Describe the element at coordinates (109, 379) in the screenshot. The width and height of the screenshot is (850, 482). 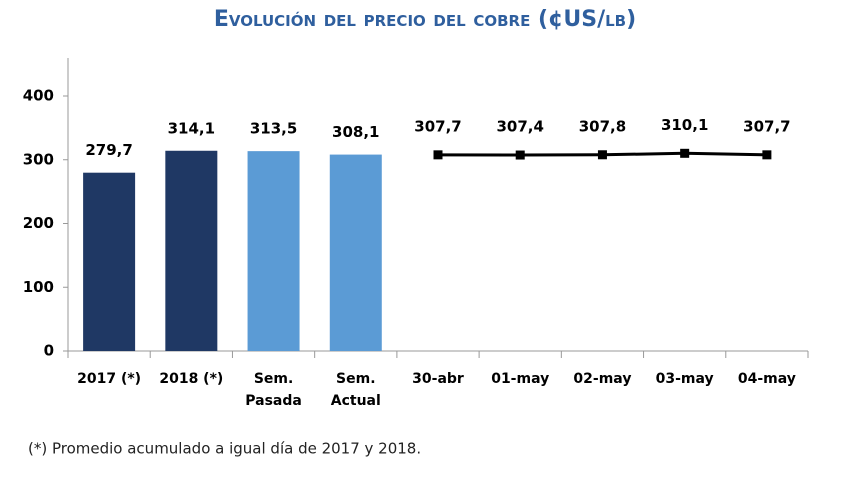
I see `x-tick-label: 2017 (*)` at that location.